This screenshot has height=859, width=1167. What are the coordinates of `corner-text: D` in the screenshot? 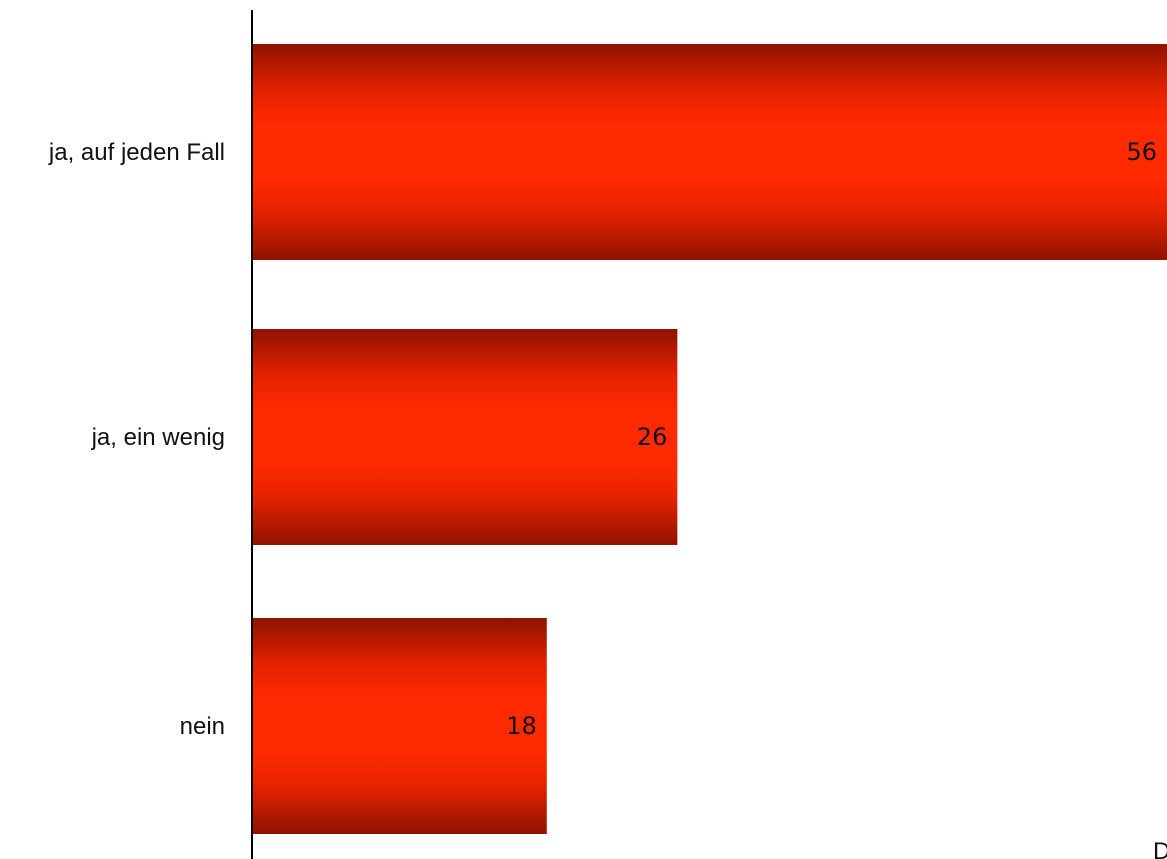 It's located at (1160, 848).